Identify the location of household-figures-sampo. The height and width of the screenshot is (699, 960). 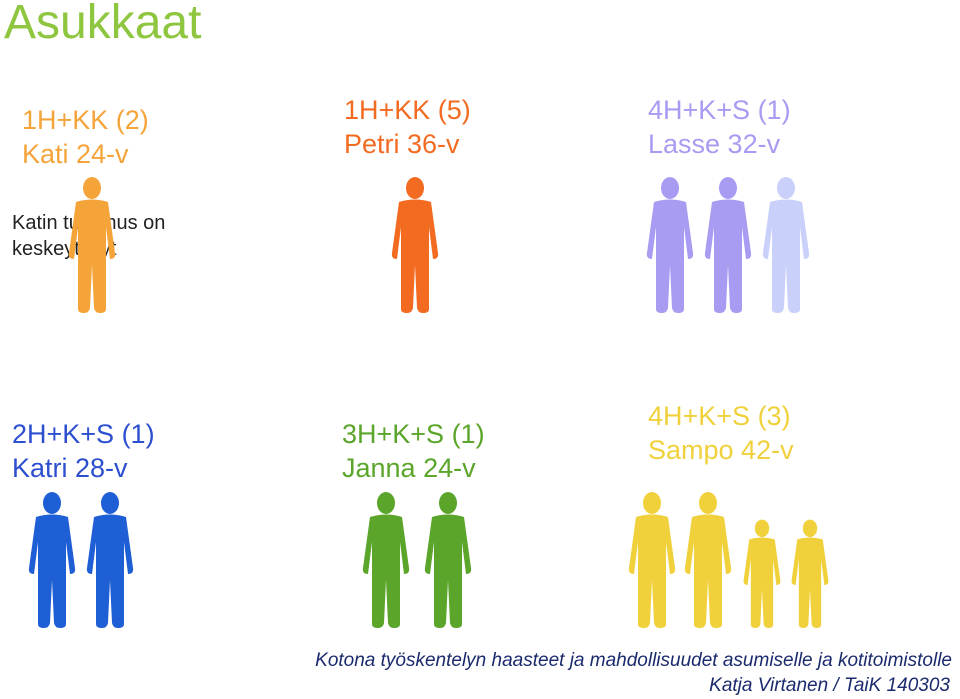
(732, 560).